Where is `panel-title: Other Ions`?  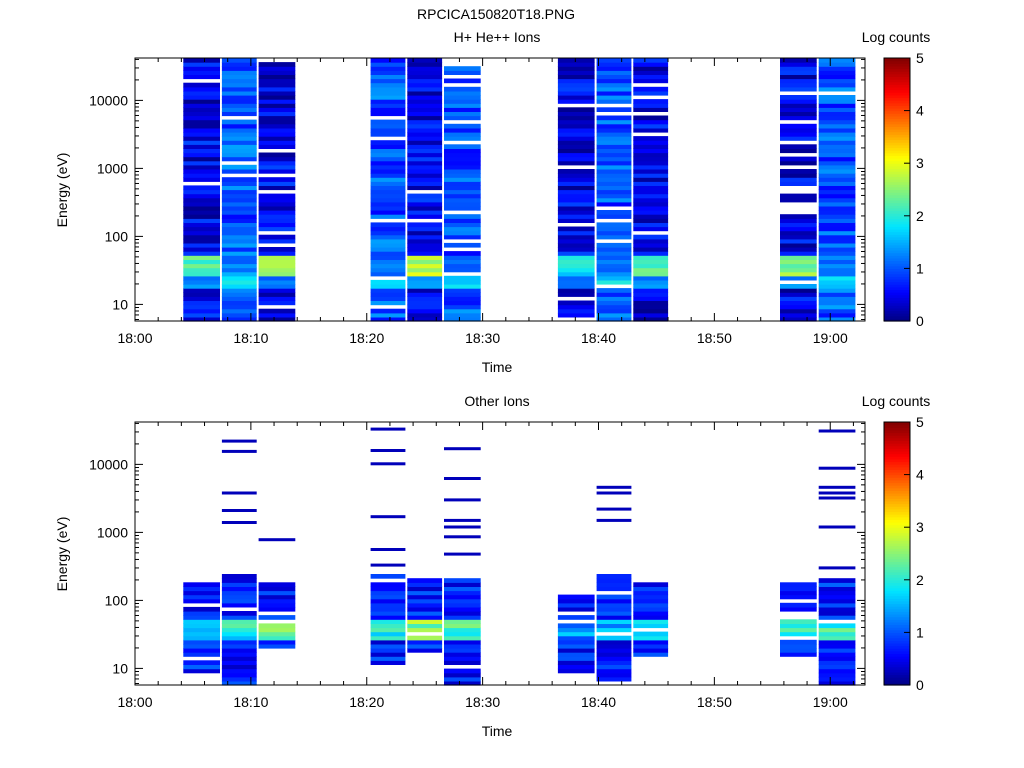 panel-title: Other Ions is located at coordinates (496, 401).